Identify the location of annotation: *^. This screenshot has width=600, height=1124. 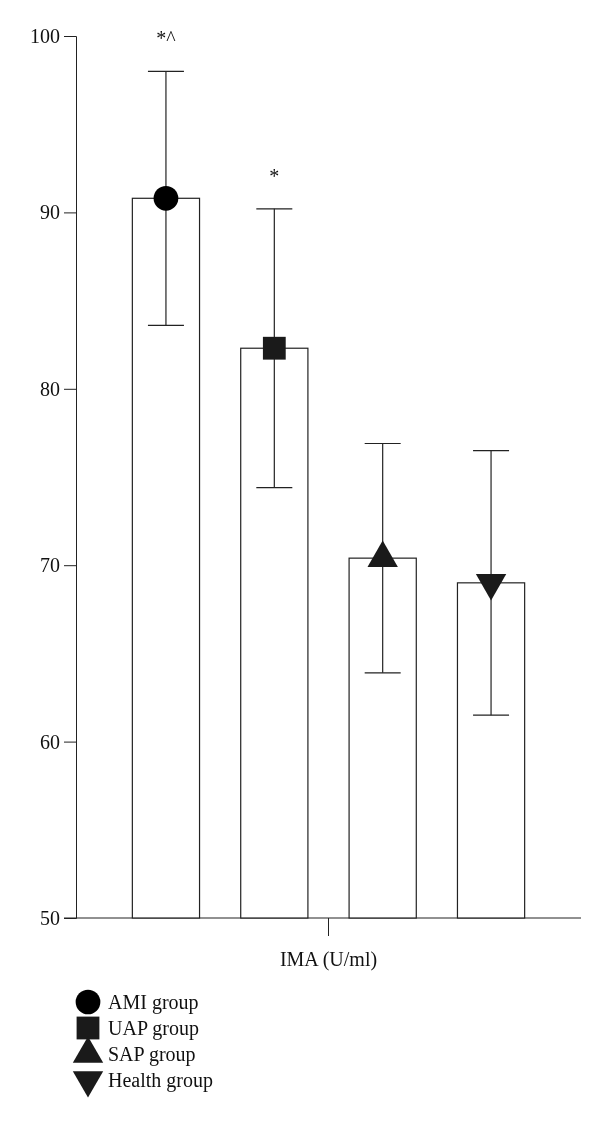
(166, 38).